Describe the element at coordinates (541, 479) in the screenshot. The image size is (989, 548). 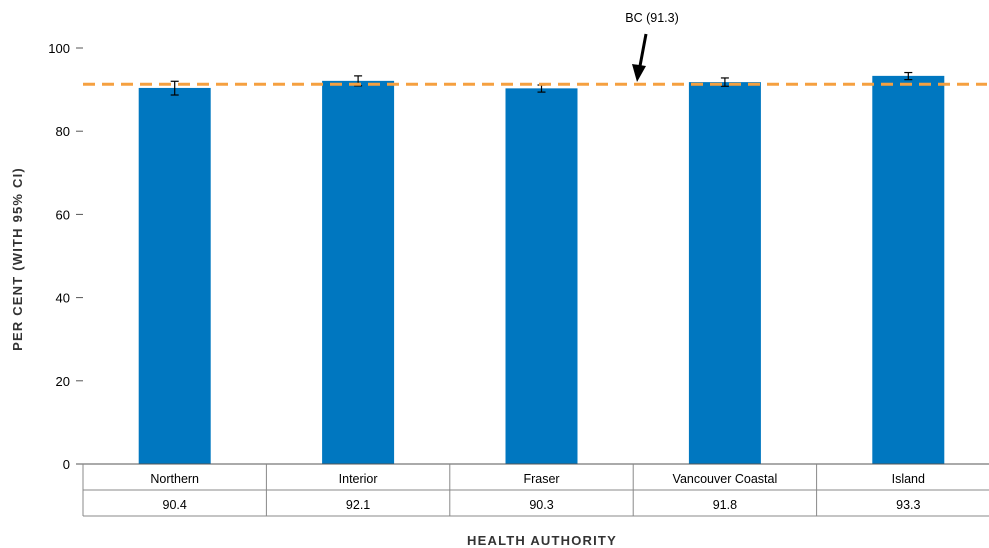
I see `category-label: Fraser` at that location.